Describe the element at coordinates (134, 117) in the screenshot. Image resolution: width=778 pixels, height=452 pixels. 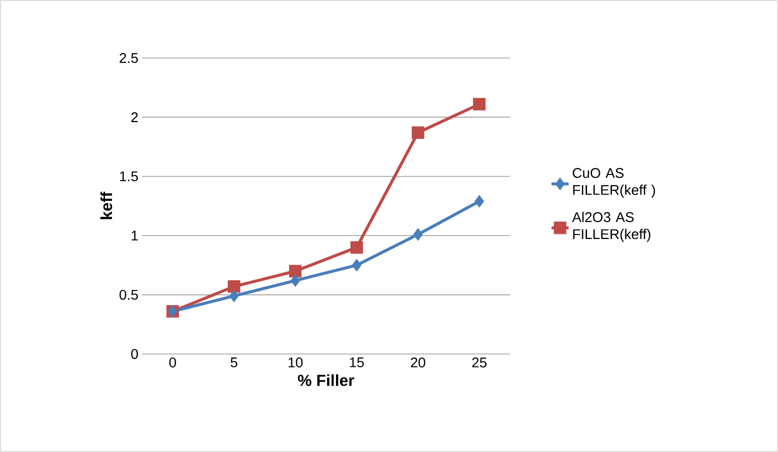
I see `y-tick-label: 2` at that location.